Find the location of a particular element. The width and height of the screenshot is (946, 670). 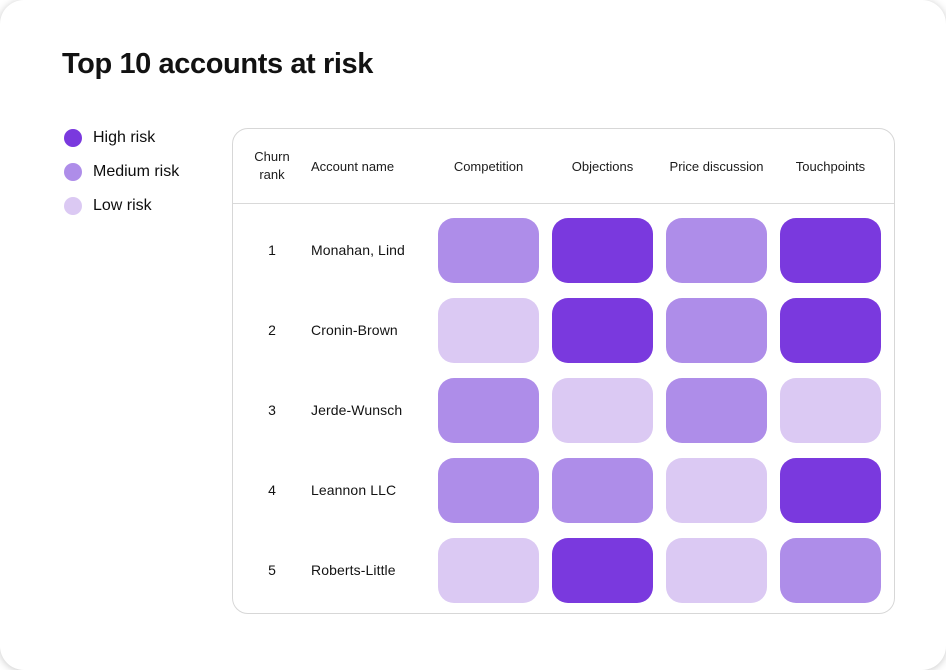

risk-legend: High risk Medium risk Low risk is located at coordinates (121, 172).